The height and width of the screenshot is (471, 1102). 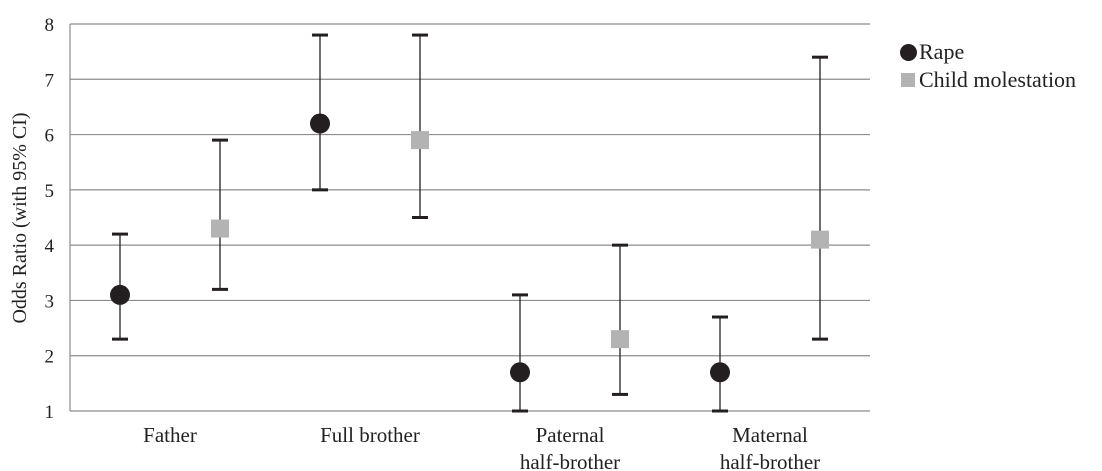 I want to click on circle-marker-icon, so click(x=908, y=52).